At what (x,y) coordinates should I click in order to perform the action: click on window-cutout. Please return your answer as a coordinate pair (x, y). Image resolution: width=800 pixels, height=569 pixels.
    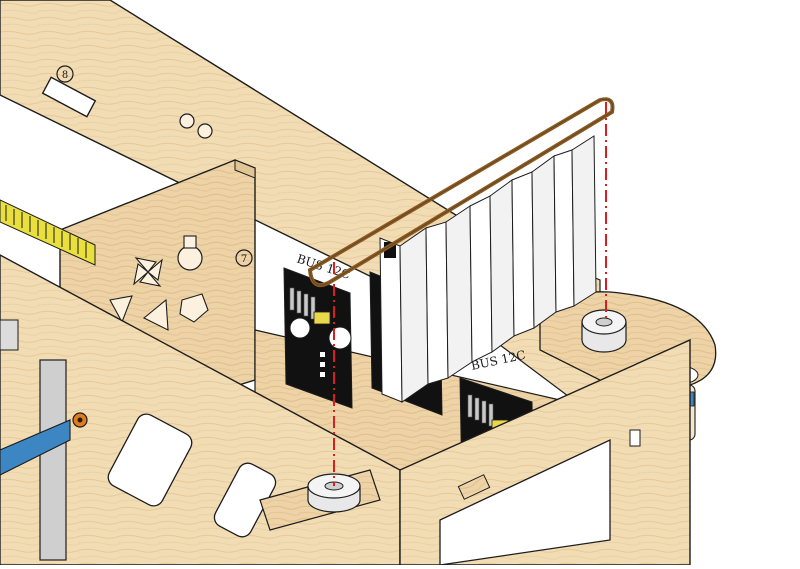
    Looking at the image, I should click on (150, 460).